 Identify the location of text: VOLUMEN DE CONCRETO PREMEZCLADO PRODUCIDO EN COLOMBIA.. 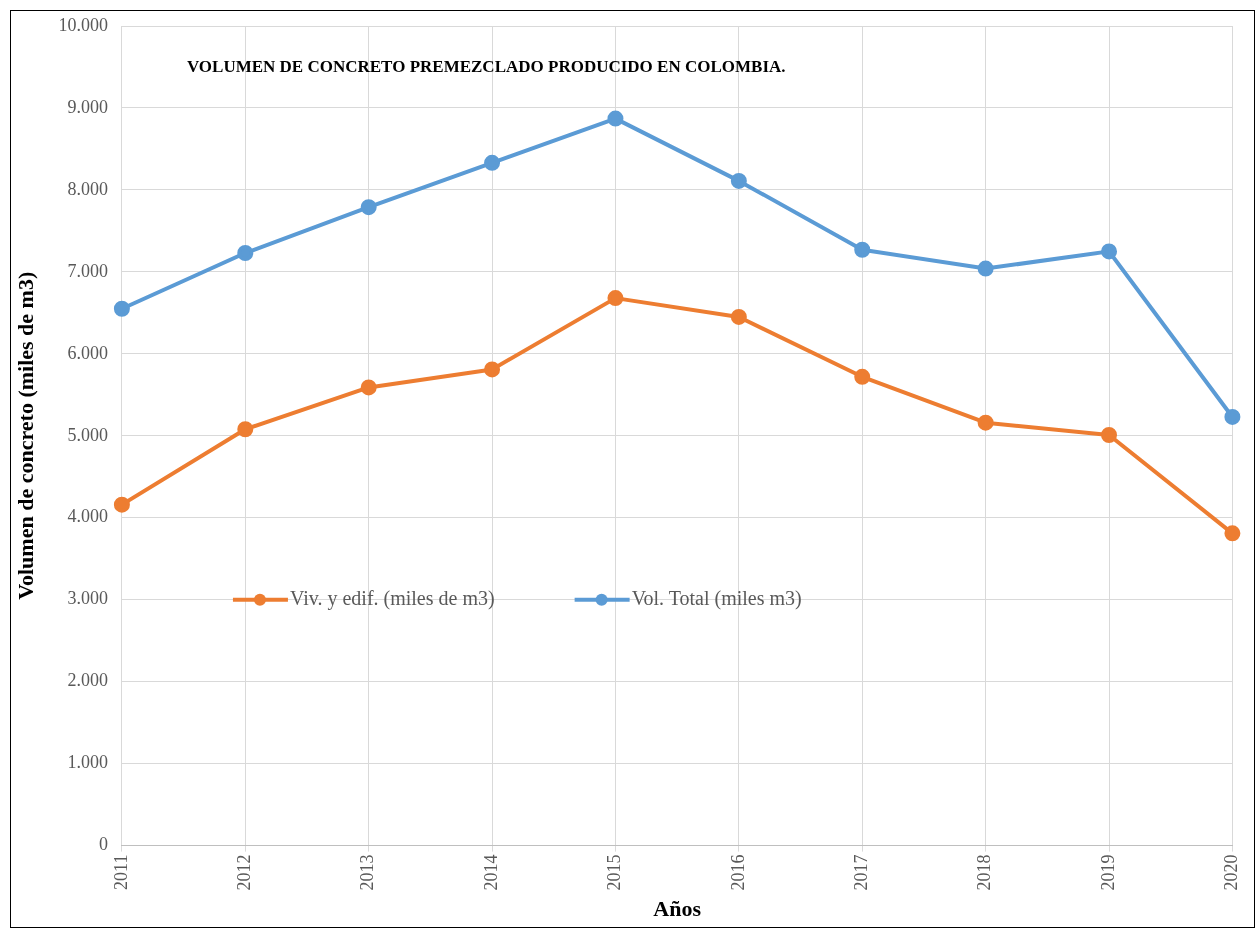
(486, 67).